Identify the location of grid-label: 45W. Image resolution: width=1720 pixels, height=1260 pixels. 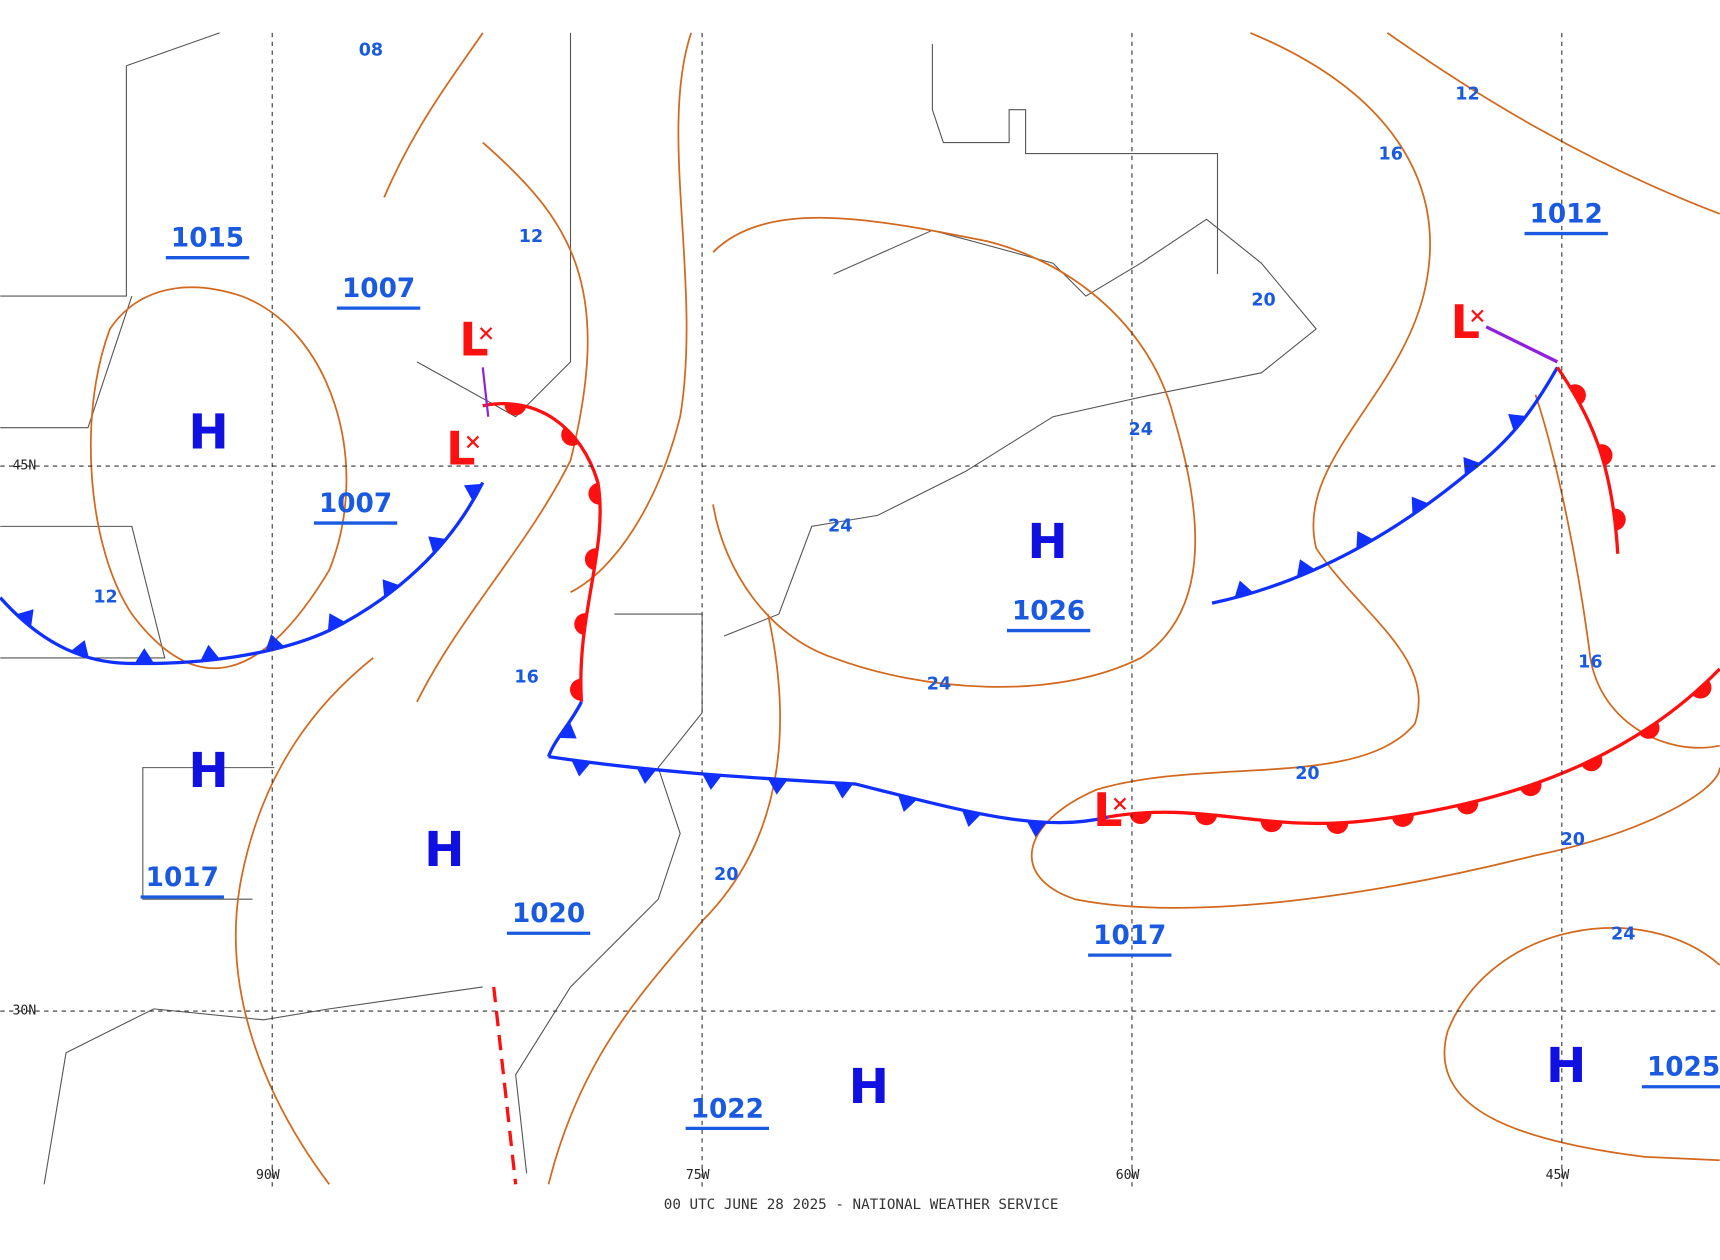
(1558, 1175).